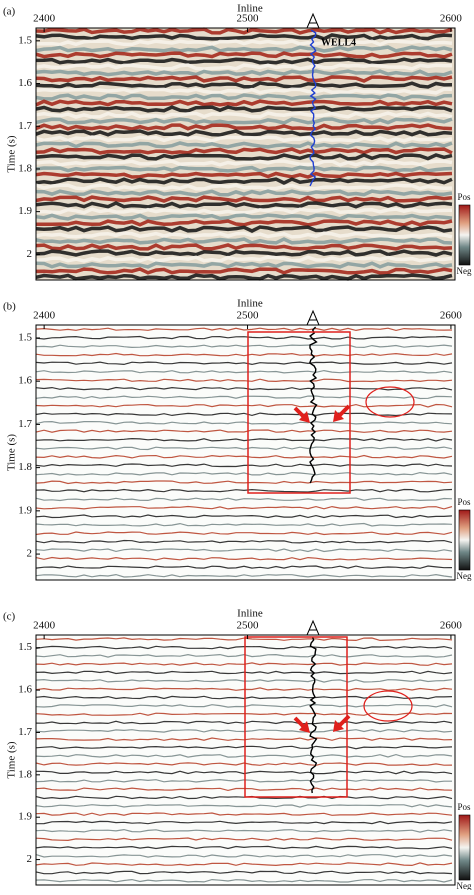 The width and height of the screenshot is (474, 895). What do you see at coordinates (338, 42) in the screenshot?
I see `well-label: WELL4` at bounding box center [338, 42].